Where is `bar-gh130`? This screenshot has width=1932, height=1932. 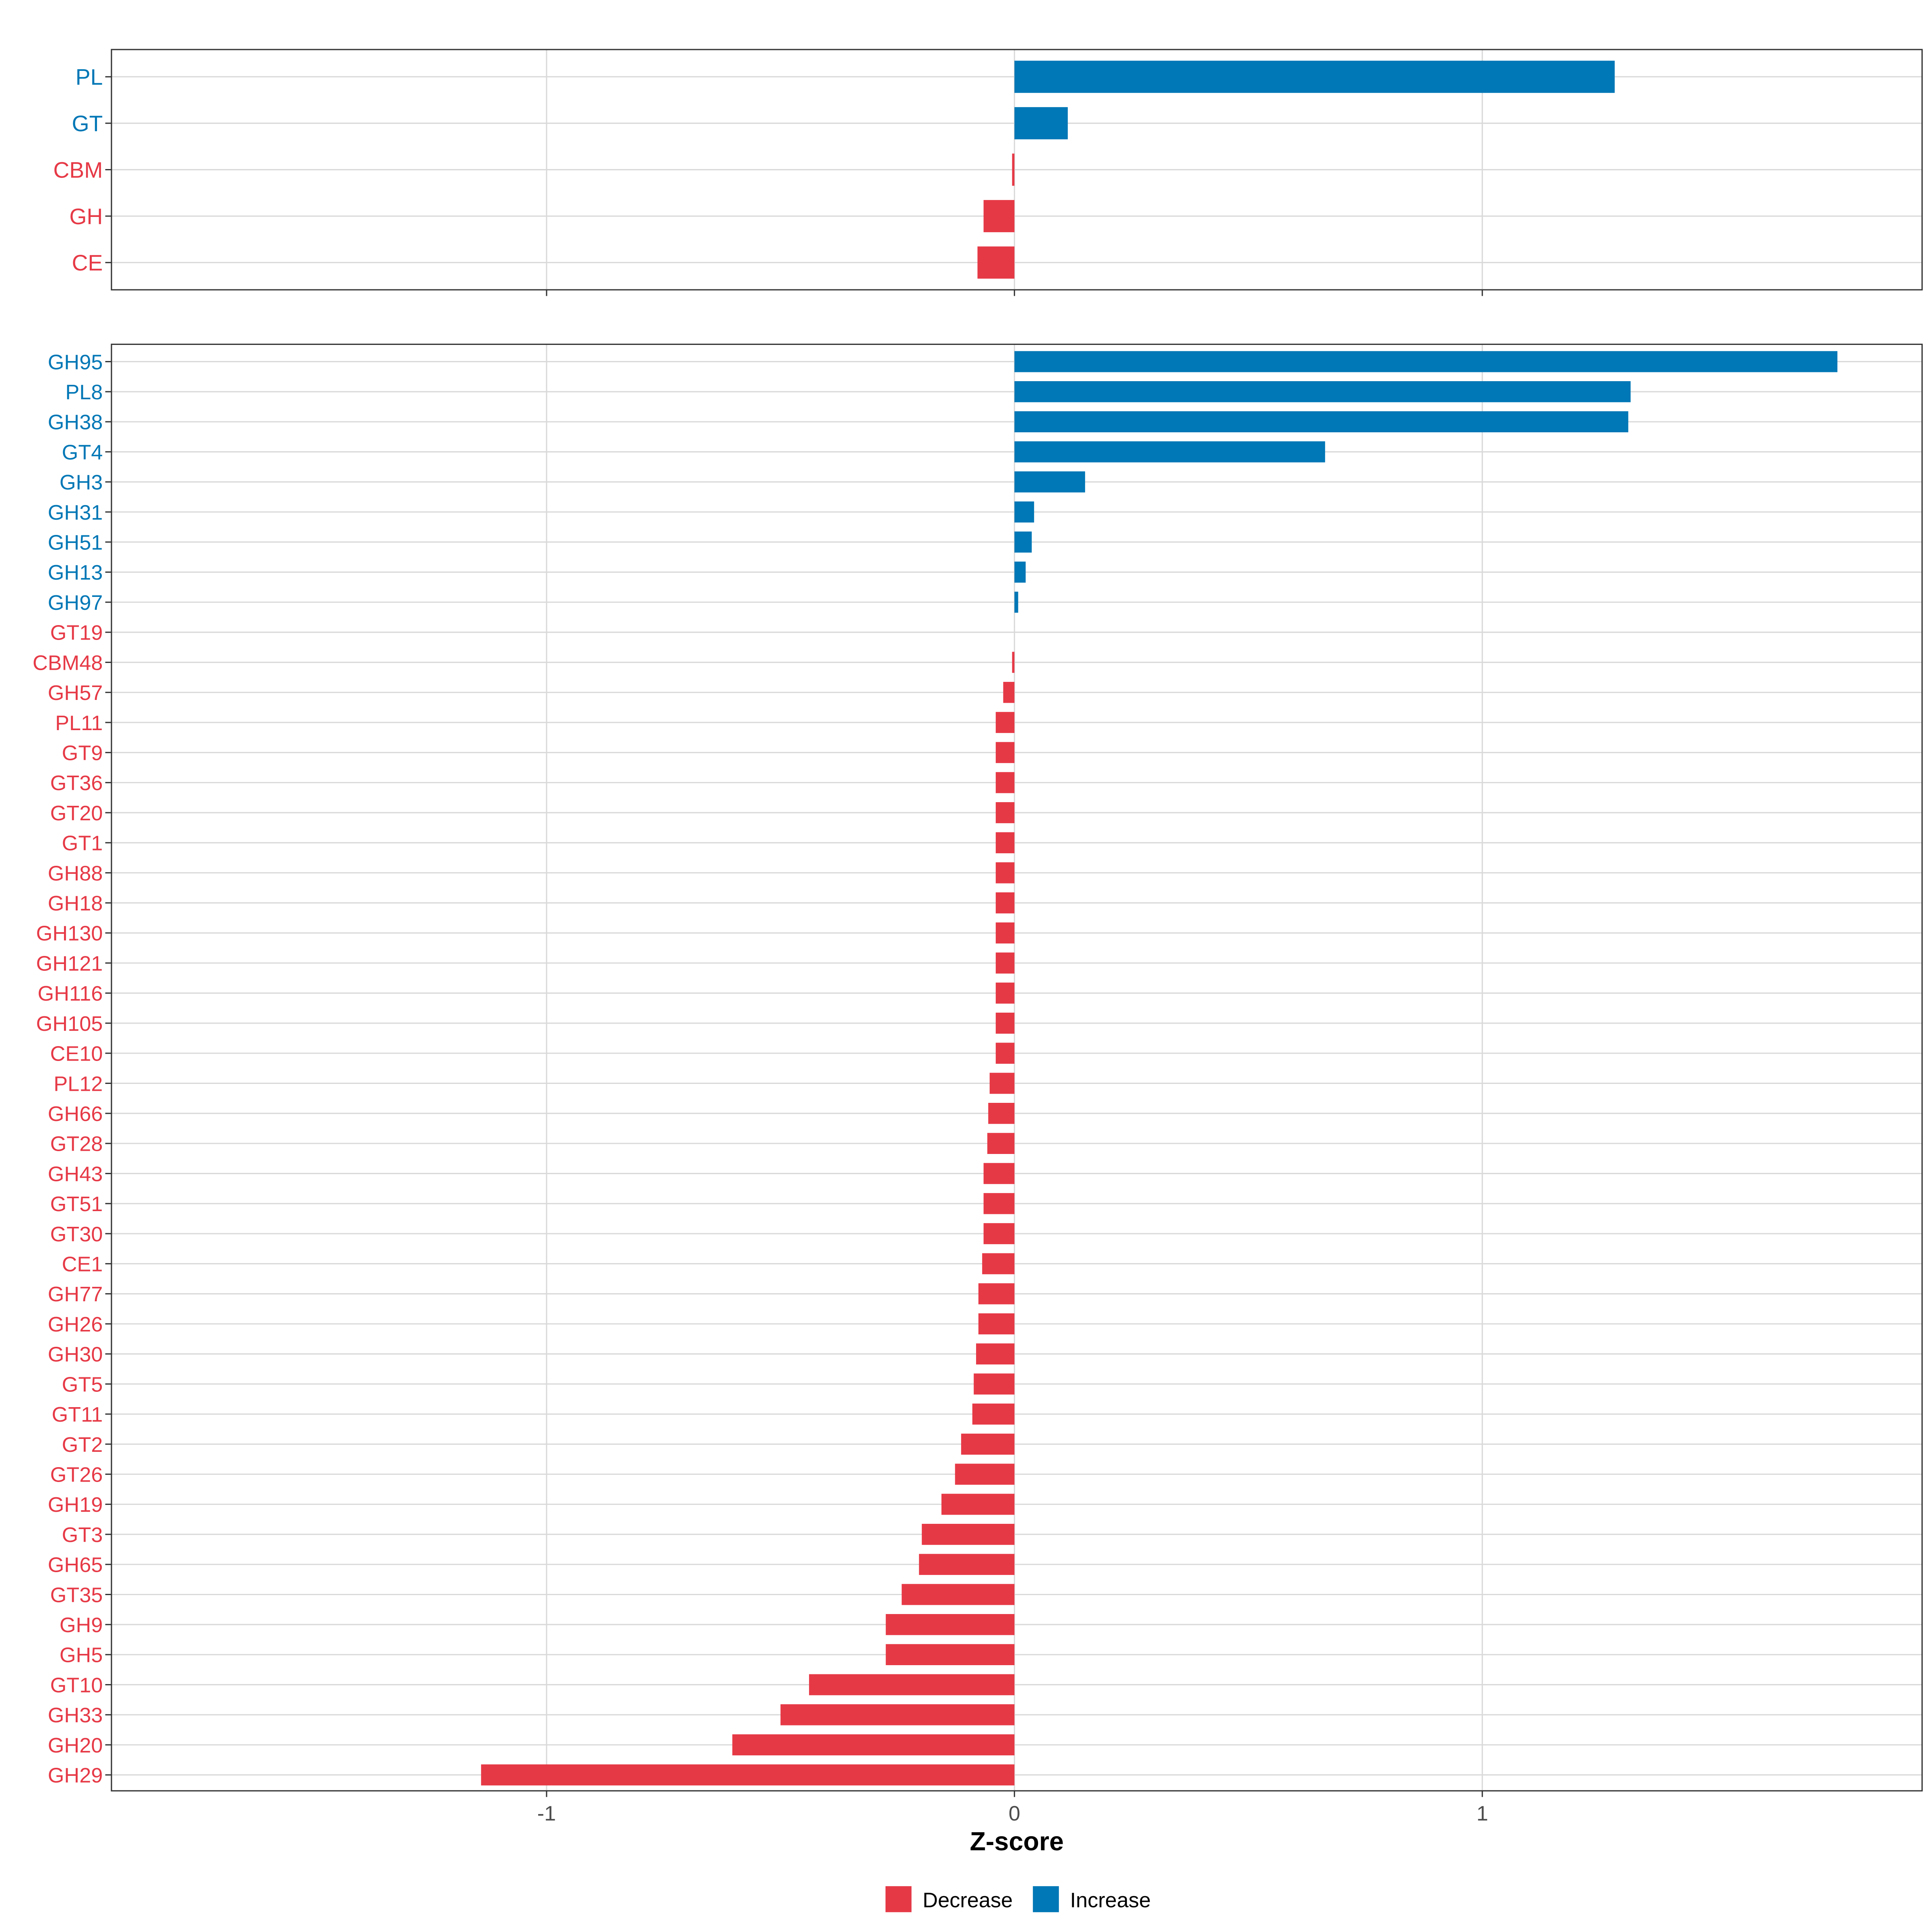
bar-gh130 is located at coordinates (1005, 933).